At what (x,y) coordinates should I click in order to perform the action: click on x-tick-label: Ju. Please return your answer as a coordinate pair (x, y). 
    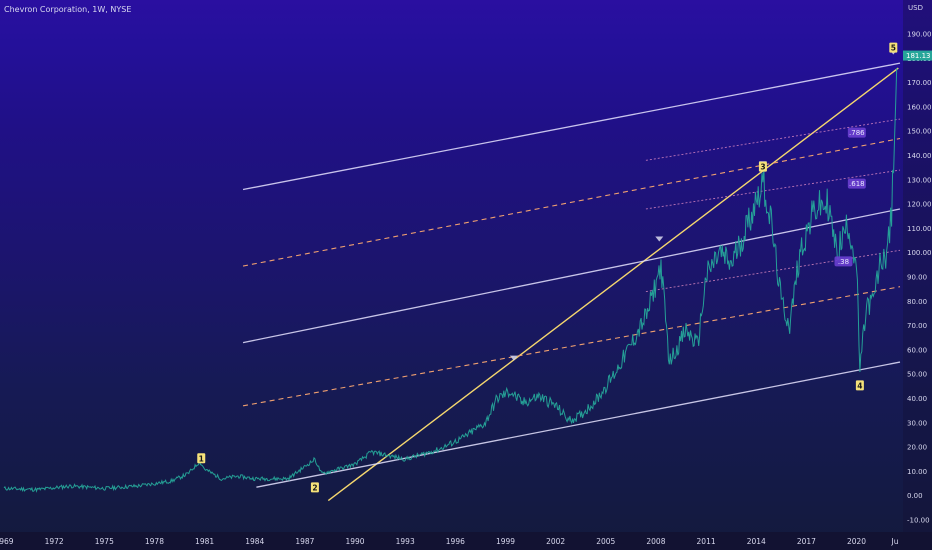
    Looking at the image, I should click on (895, 541).